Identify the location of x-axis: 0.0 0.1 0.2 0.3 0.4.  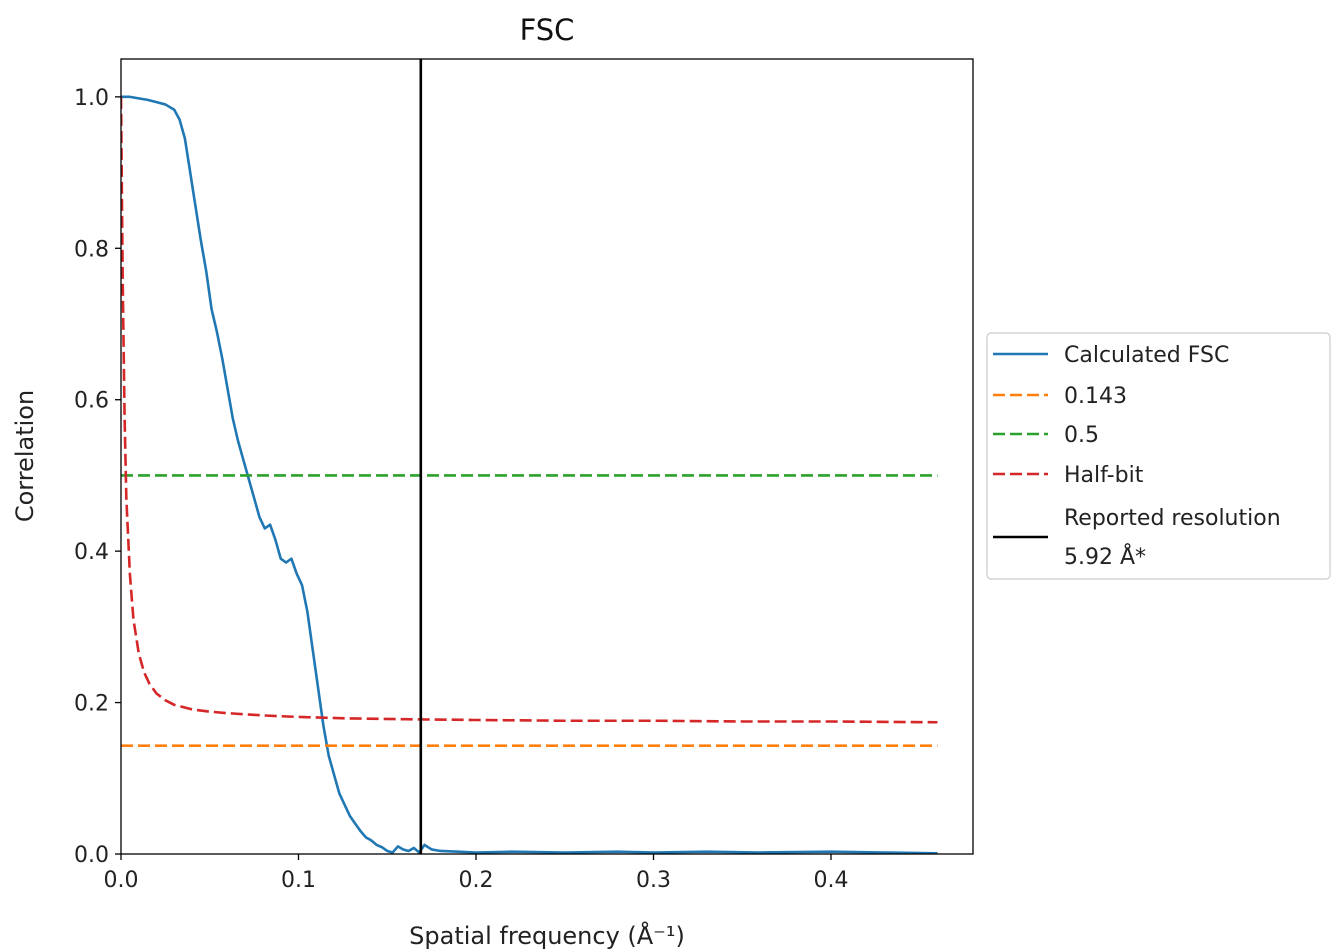
(476, 873).